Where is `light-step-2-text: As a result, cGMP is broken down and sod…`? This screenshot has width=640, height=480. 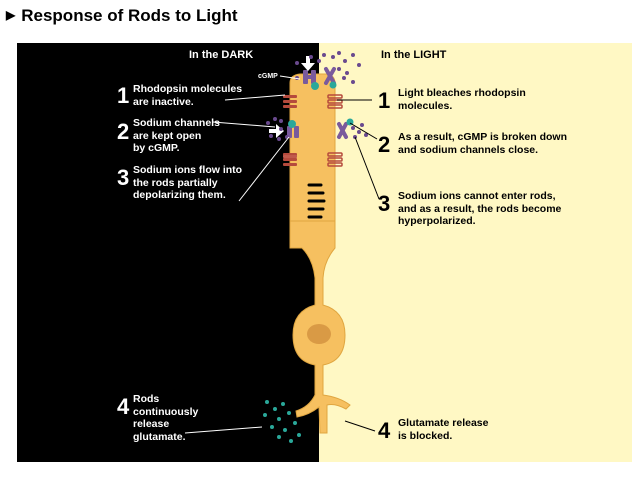 light-step-2-text: As a result, cGMP is broken down and sod… is located at coordinates (483, 143).